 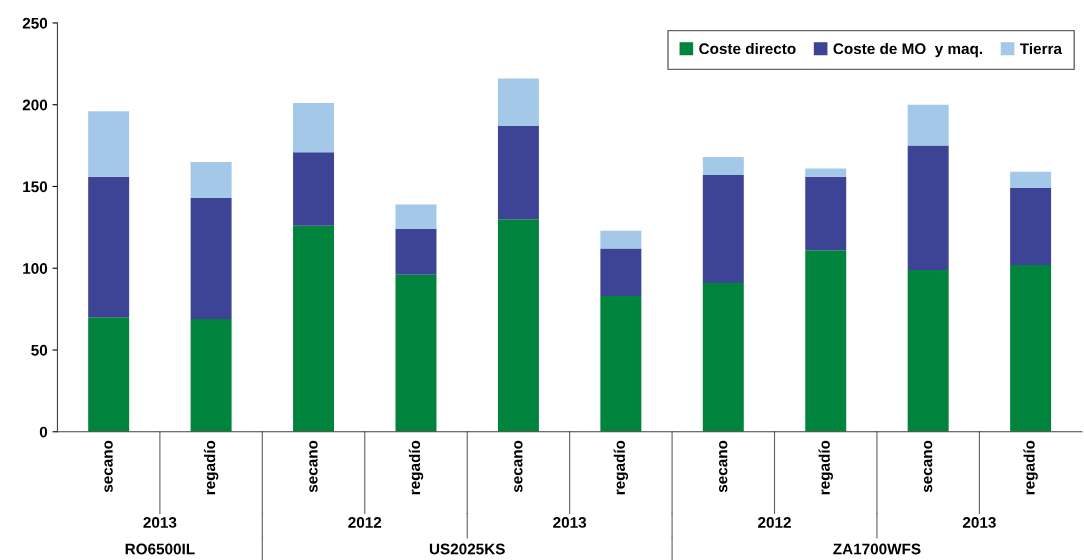 I want to click on text: RO6500IL, so click(x=160, y=549).